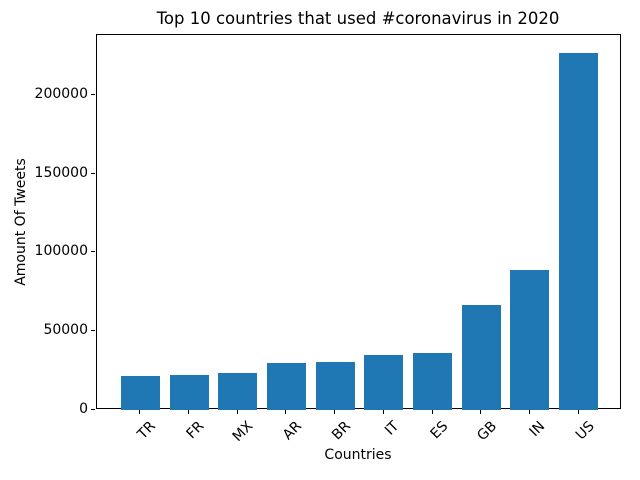 The image size is (640, 480). Describe the element at coordinates (487, 431) in the screenshot. I see `x-tick-label-GB: GB` at that location.